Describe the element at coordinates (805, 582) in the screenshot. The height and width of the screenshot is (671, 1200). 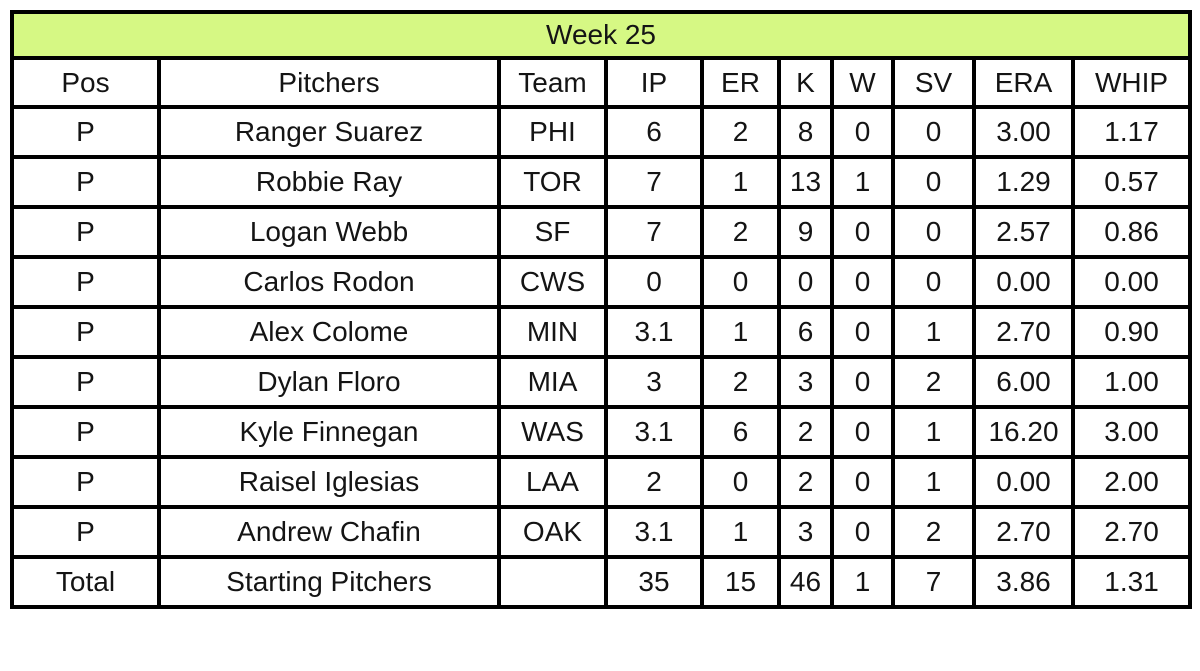
I see `total-cell-k: 46` at that location.